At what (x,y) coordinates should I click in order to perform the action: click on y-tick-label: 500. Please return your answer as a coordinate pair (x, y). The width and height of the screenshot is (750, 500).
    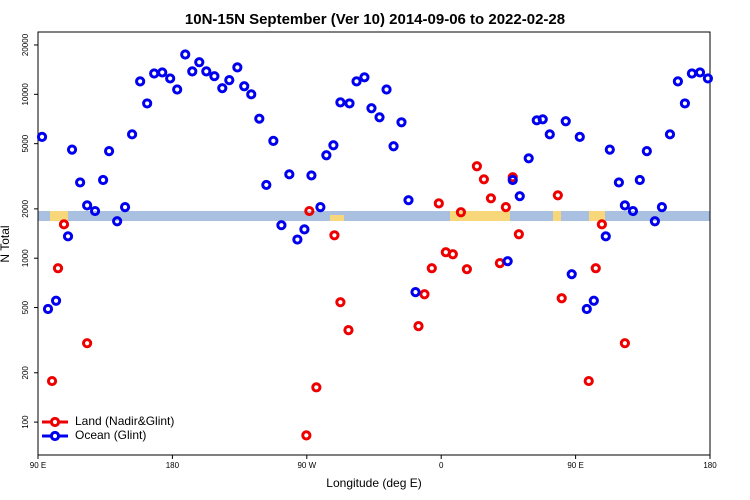
    Looking at the image, I should click on (25, 307).